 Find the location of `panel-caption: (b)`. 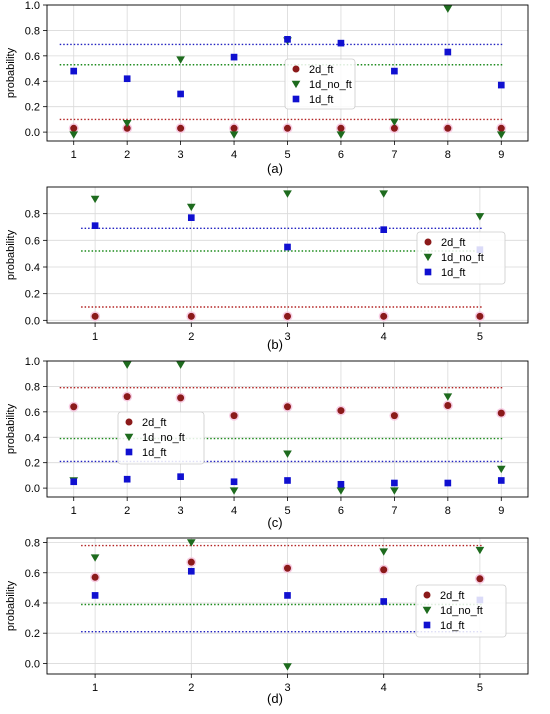

panel-caption: (b) is located at coordinates (275, 344).